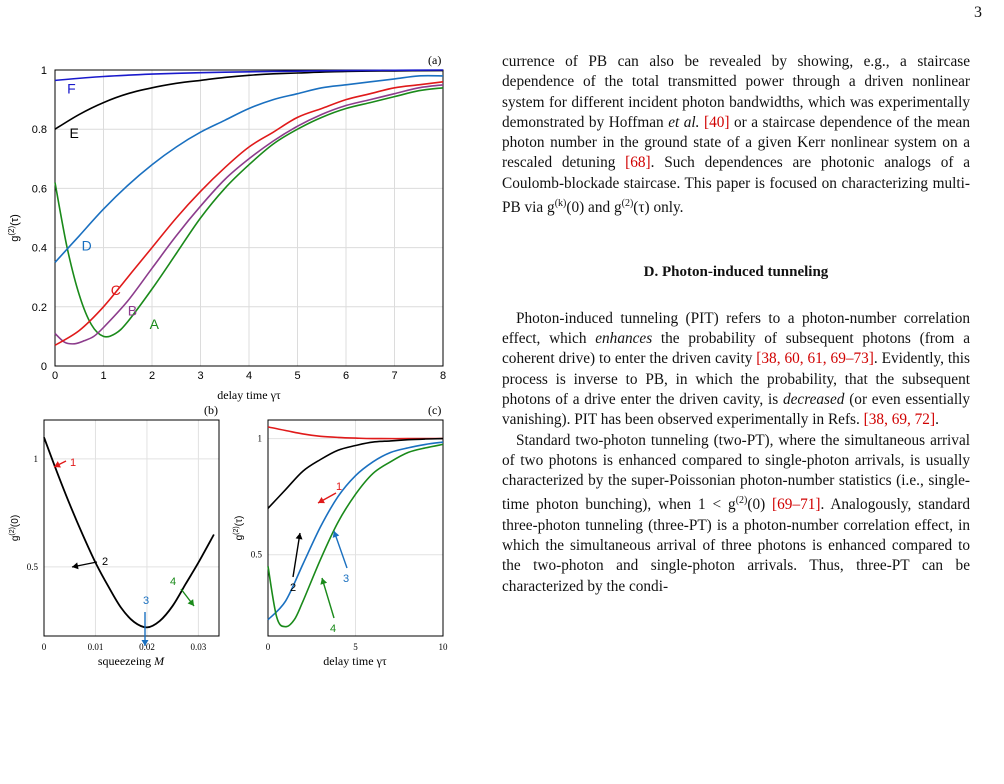  What do you see at coordinates (638, 163) in the screenshot?
I see `citation: [68]` at bounding box center [638, 163].